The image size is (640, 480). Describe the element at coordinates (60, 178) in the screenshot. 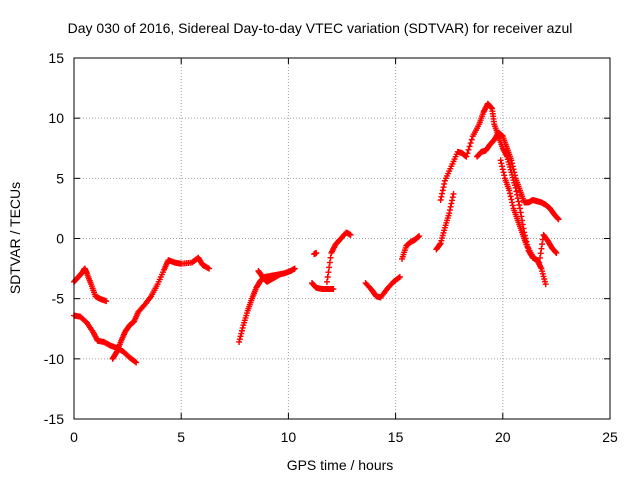

I see `y-tick-label: 5` at that location.